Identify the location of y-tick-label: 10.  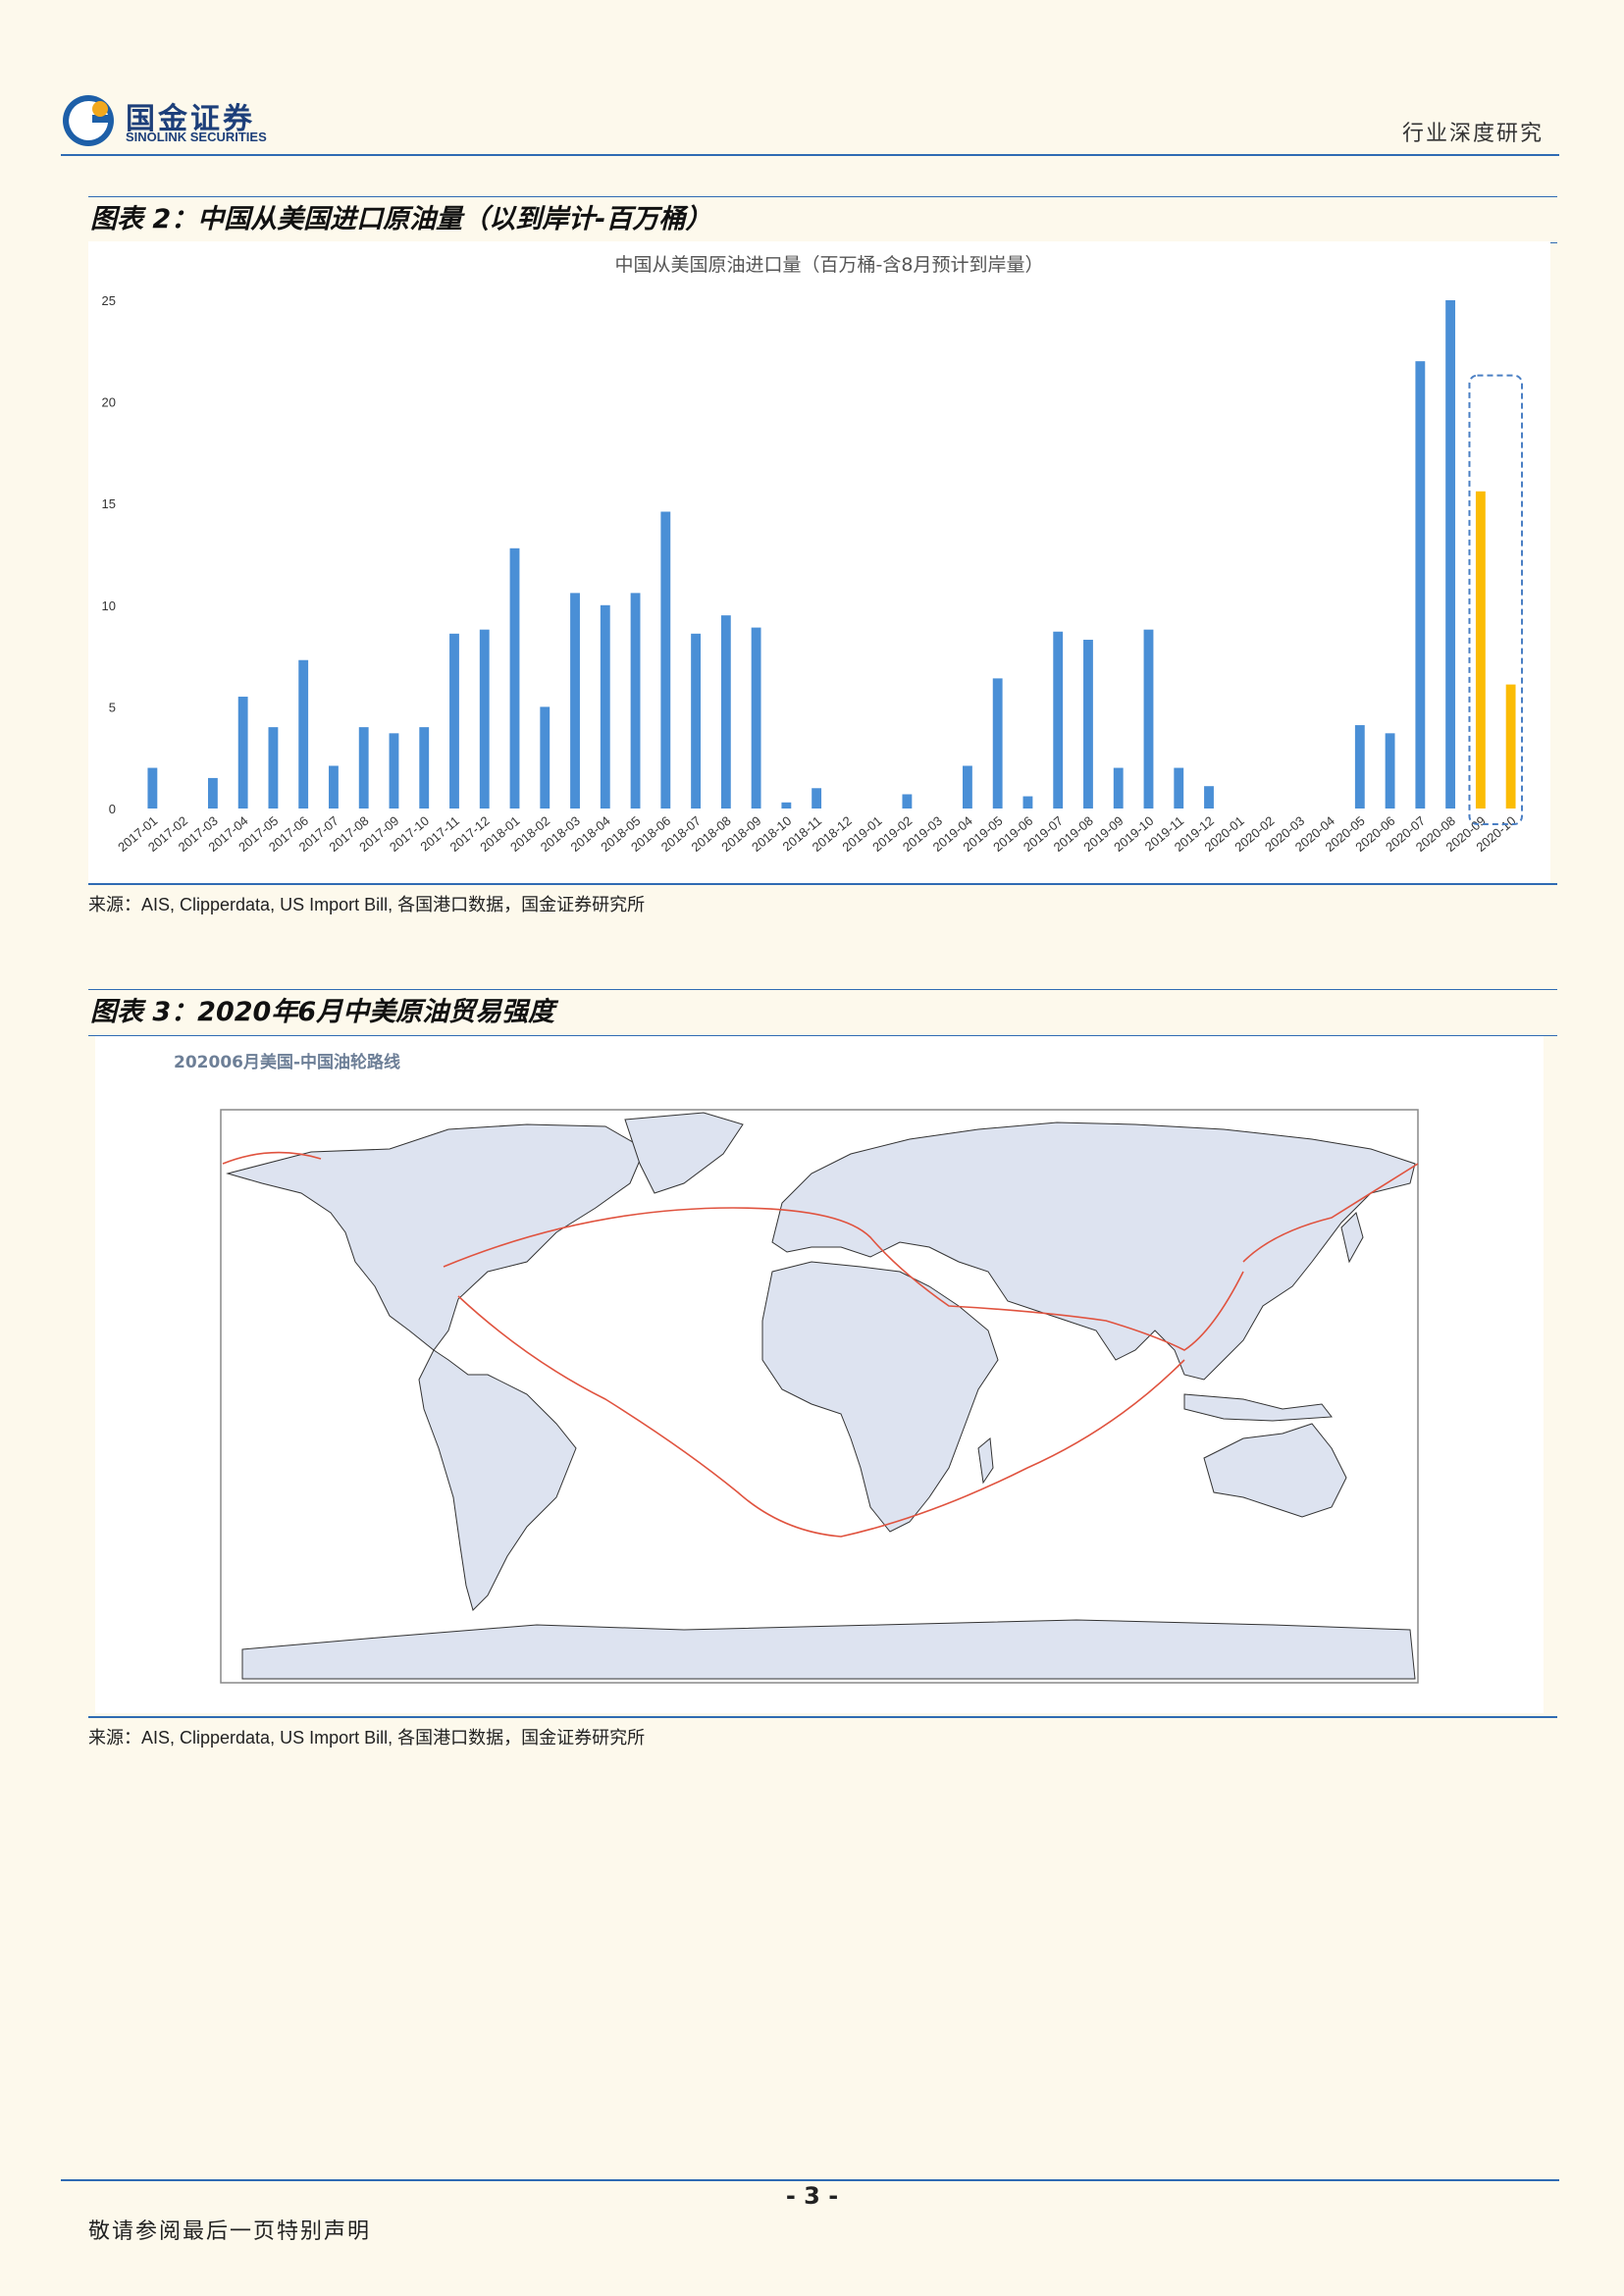
(109, 606).